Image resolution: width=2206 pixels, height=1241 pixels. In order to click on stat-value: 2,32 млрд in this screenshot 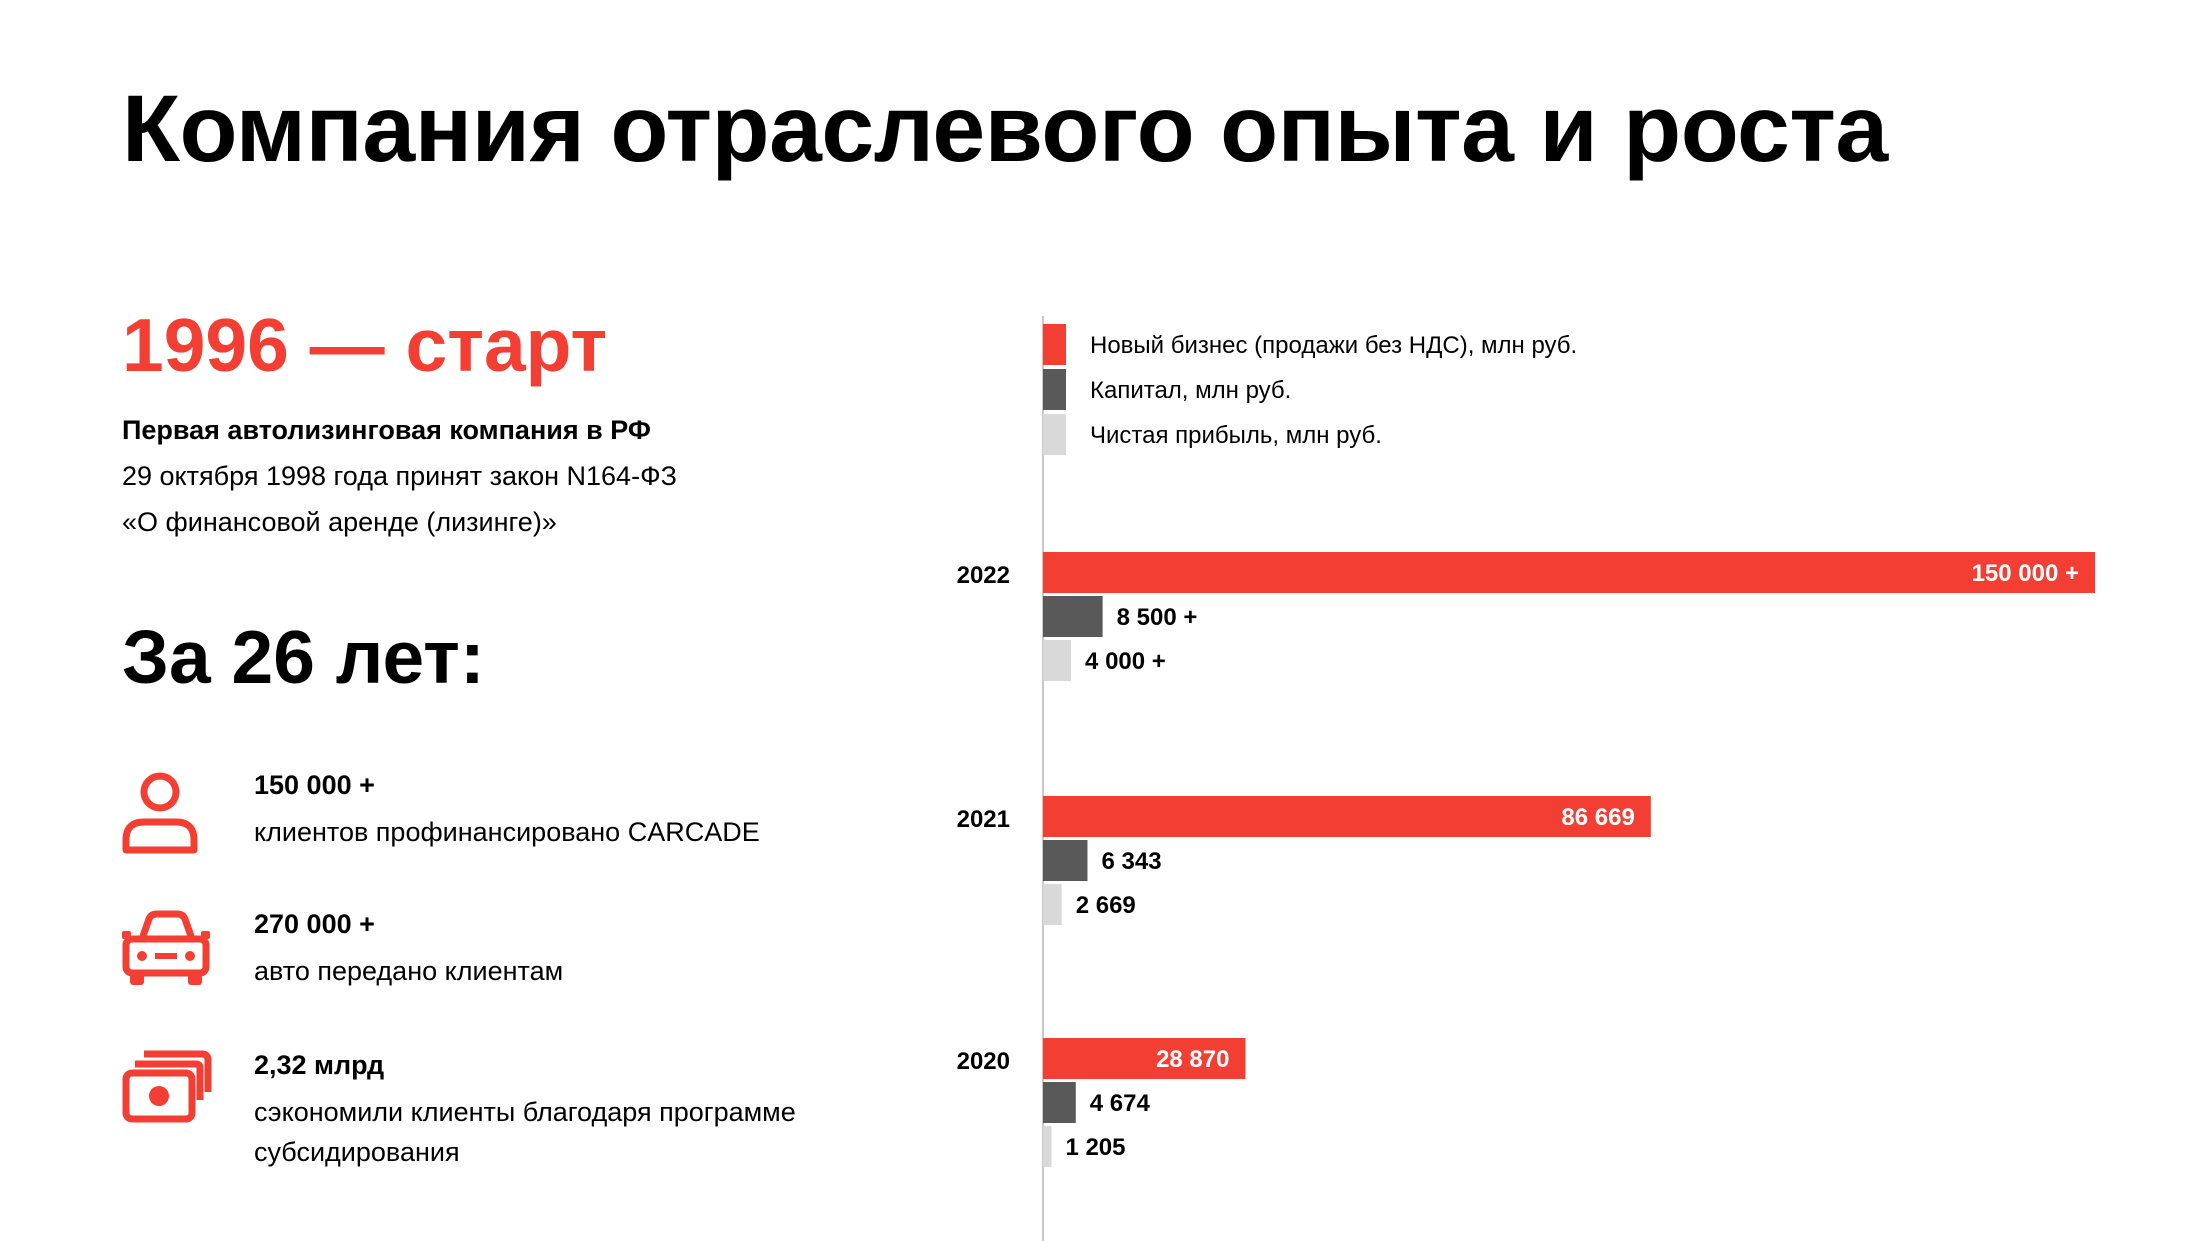, I will do `click(319, 1065)`.